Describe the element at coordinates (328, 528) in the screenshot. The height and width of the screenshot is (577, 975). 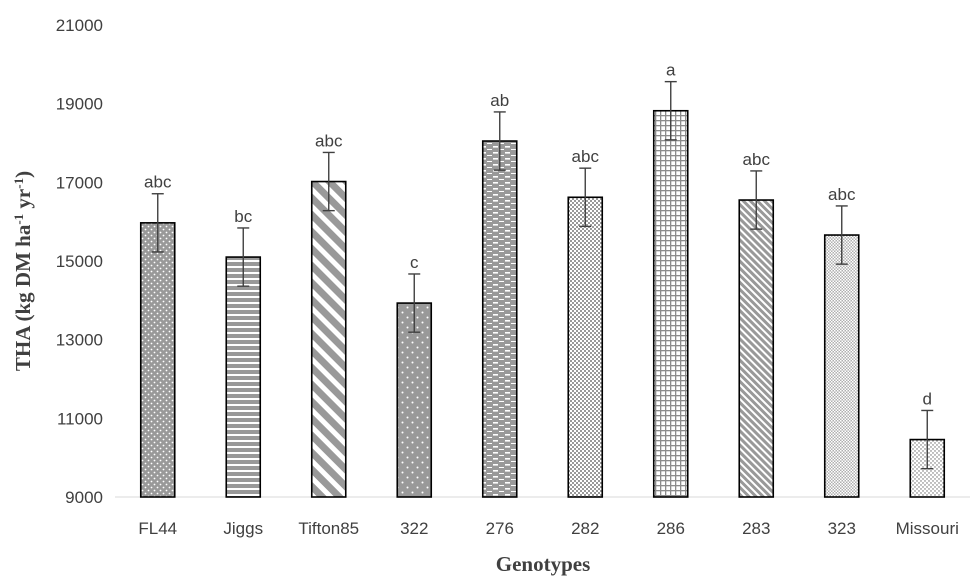
I see `x-tick-label: Tifton85` at that location.